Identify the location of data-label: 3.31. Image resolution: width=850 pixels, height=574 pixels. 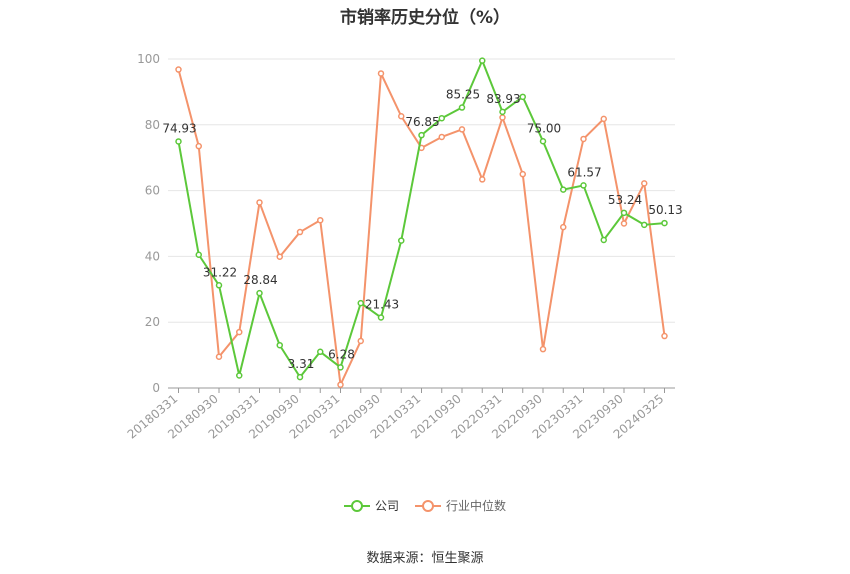
(301, 364).